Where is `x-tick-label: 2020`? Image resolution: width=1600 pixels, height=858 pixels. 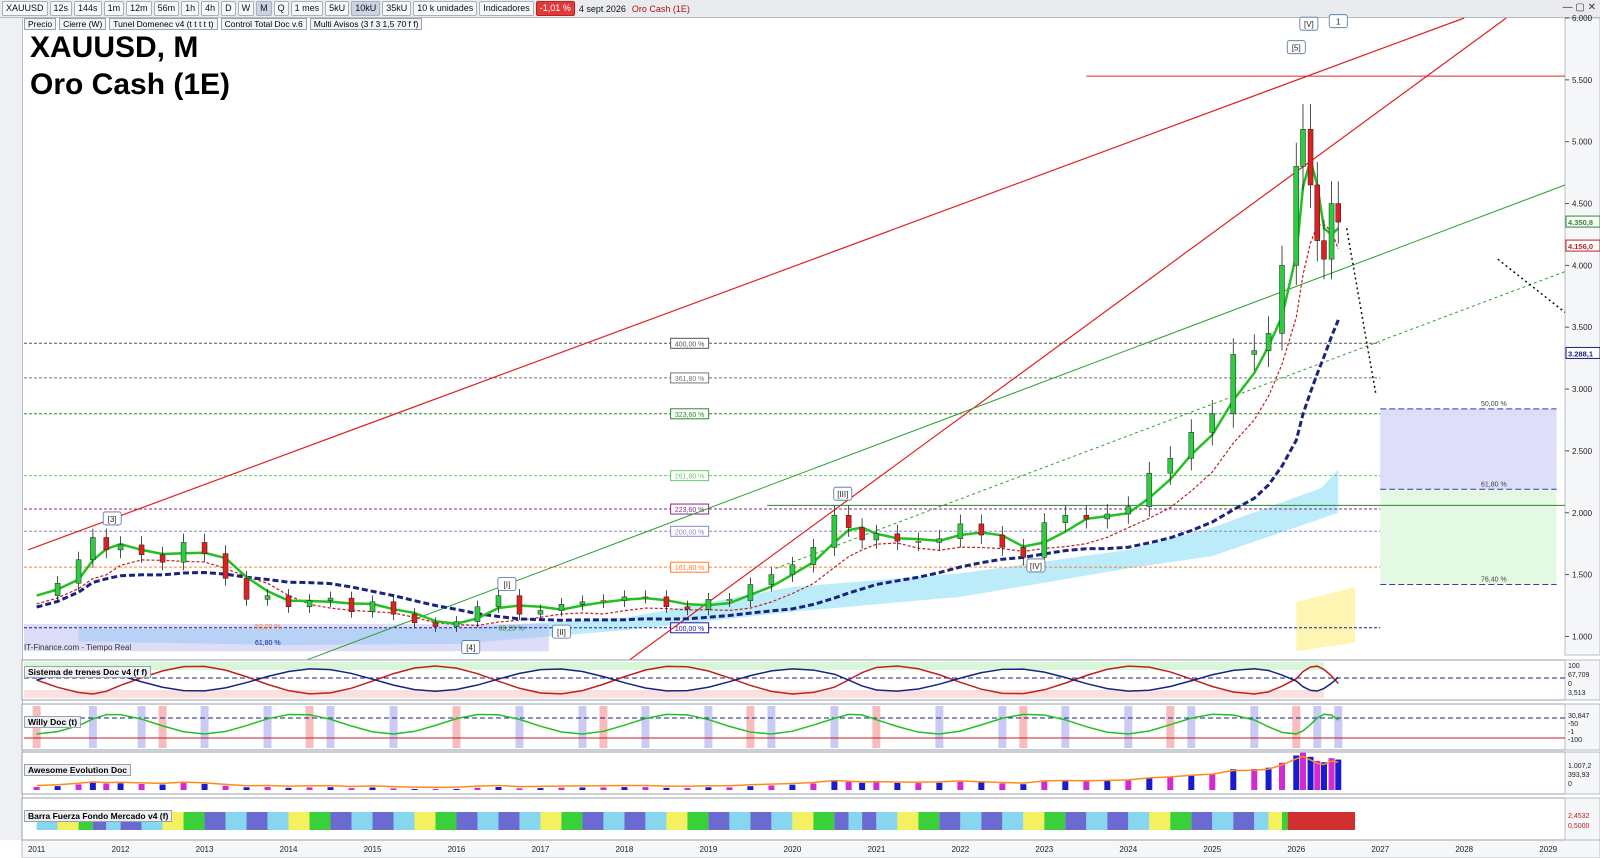
x-tick-label: 2020 is located at coordinates (793, 849).